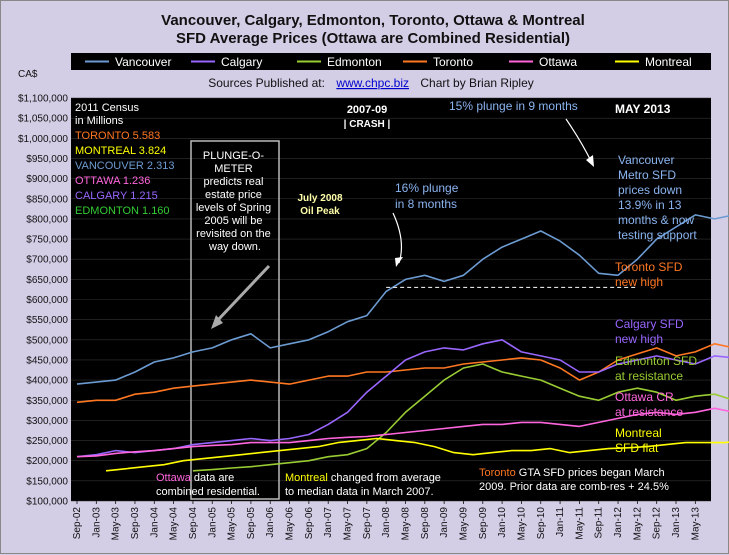 The image size is (729, 555). I want to click on legend-label-montreal: Montreal, so click(668, 62).